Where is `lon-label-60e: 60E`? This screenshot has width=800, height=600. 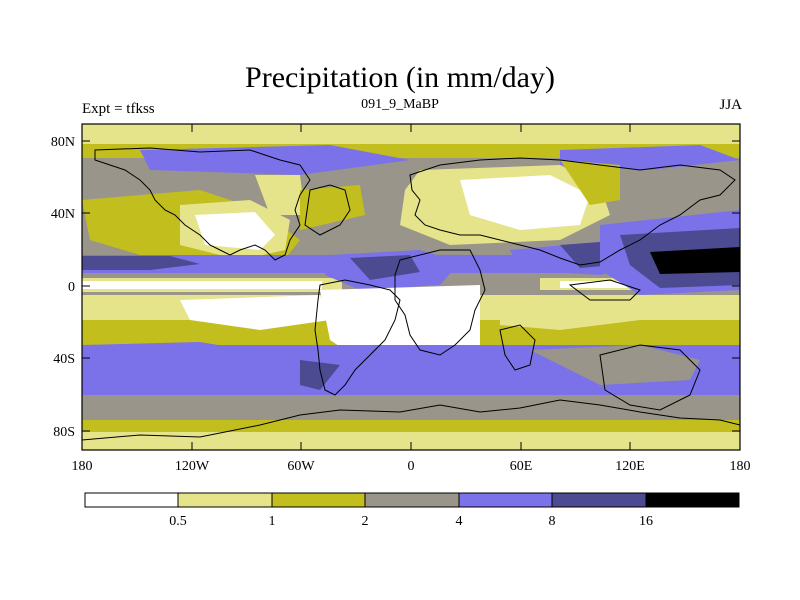 lon-label-60e: 60E is located at coordinates (521, 466).